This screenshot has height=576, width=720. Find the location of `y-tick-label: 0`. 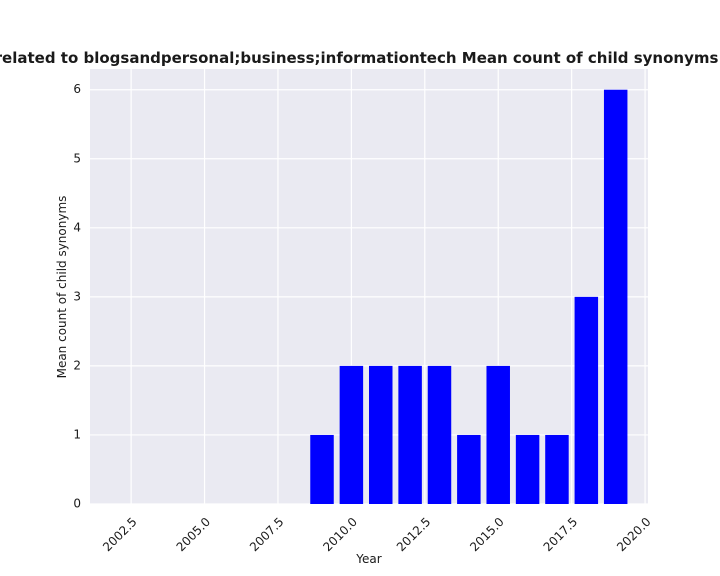

y-tick-label: 0 is located at coordinates (77, 504).